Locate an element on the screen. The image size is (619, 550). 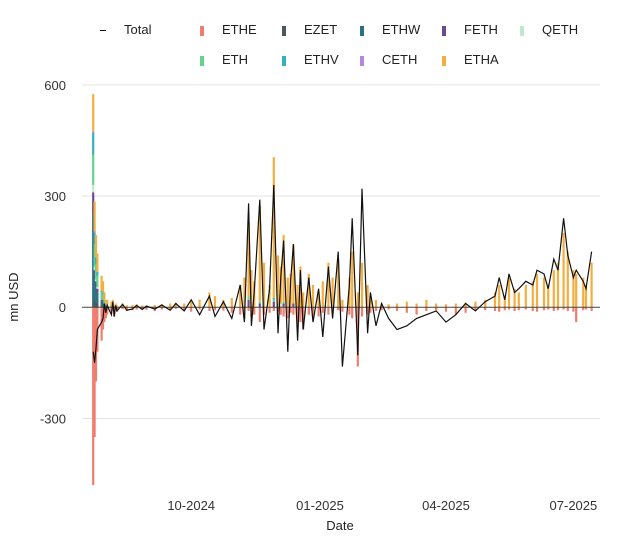
legend-item-ethw: ETHW is located at coordinates (390, 29).